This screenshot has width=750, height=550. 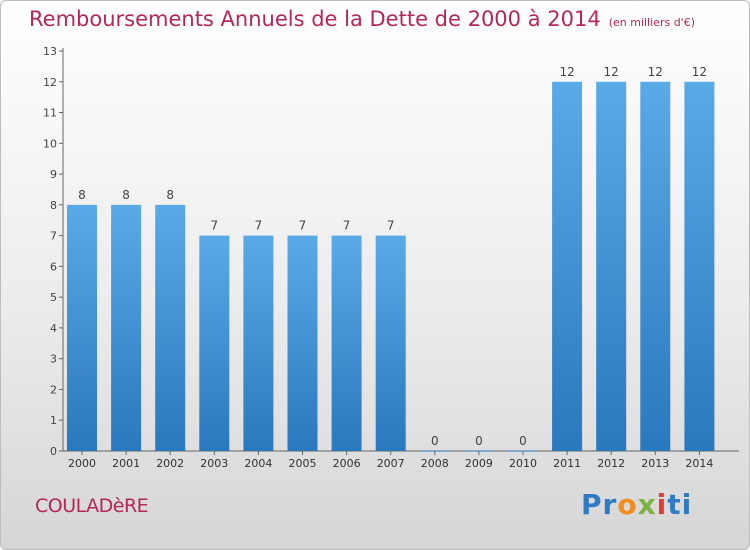 What do you see at coordinates (214, 463) in the screenshot?
I see `x-tick-label: 2003` at bounding box center [214, 463].